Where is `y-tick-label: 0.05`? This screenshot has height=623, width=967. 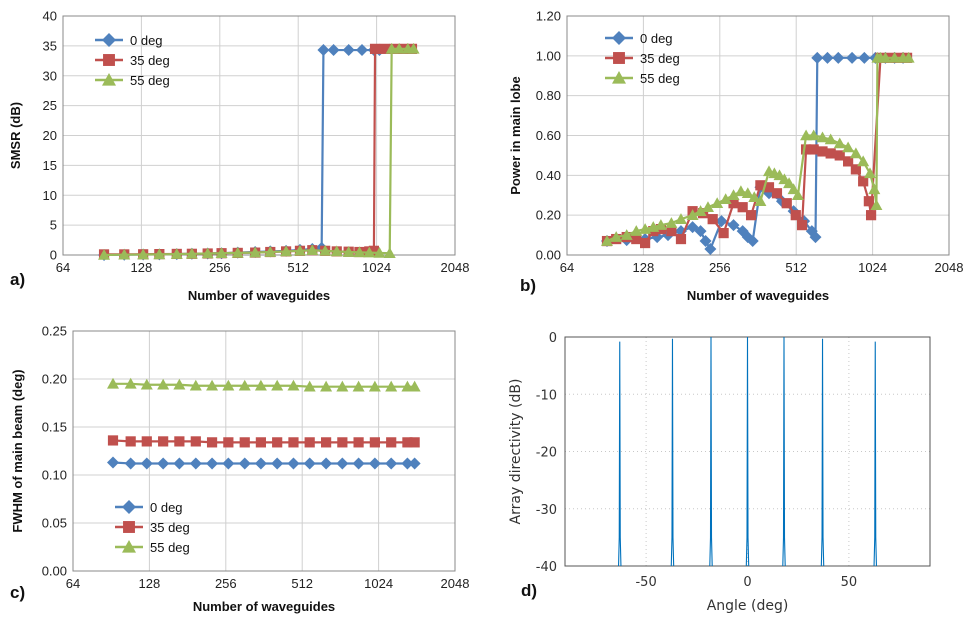 y-tick-label: 0.05 is located at coordinates (54, 523).